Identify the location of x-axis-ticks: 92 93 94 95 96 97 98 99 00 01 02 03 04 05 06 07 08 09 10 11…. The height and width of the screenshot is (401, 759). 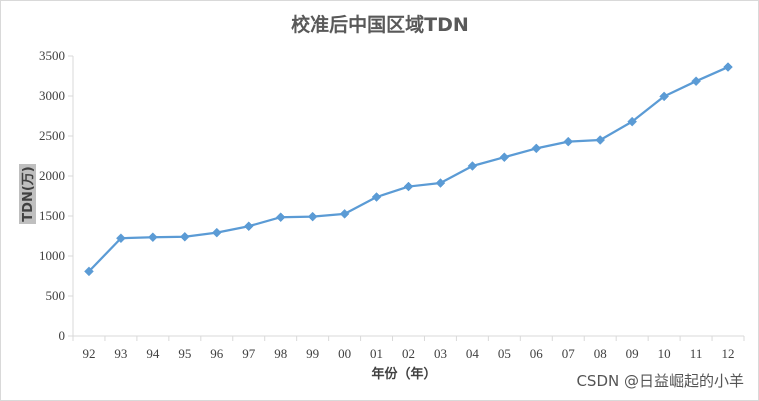
(408, 348).